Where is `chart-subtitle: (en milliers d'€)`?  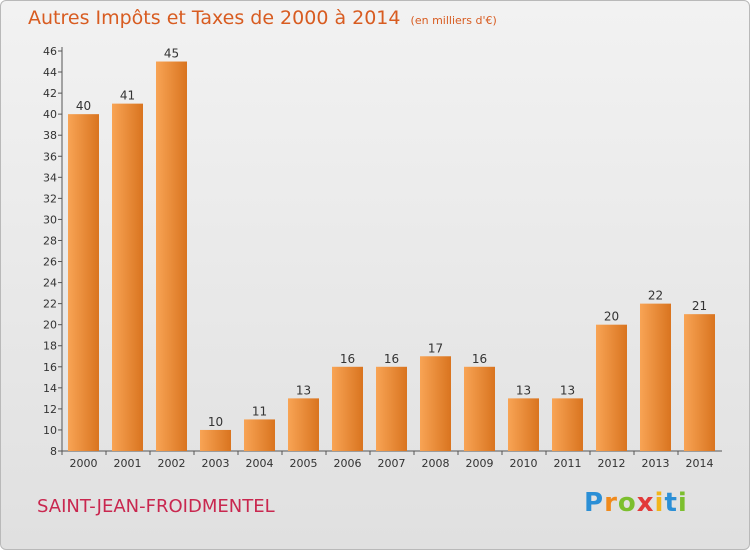 chart-subtitle: (en milliers d'€) is located at coordinates (453, 20).